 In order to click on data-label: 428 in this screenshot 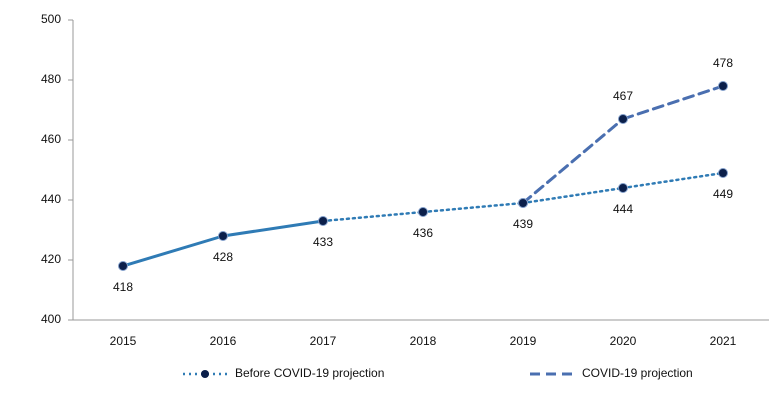, I will do `click(223, 257)`.